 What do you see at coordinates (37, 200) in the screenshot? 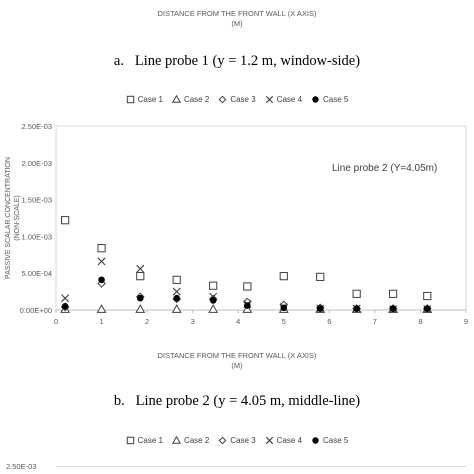
I see `y-tick-label: 1.50E-03` at bounding box center [37, 200].